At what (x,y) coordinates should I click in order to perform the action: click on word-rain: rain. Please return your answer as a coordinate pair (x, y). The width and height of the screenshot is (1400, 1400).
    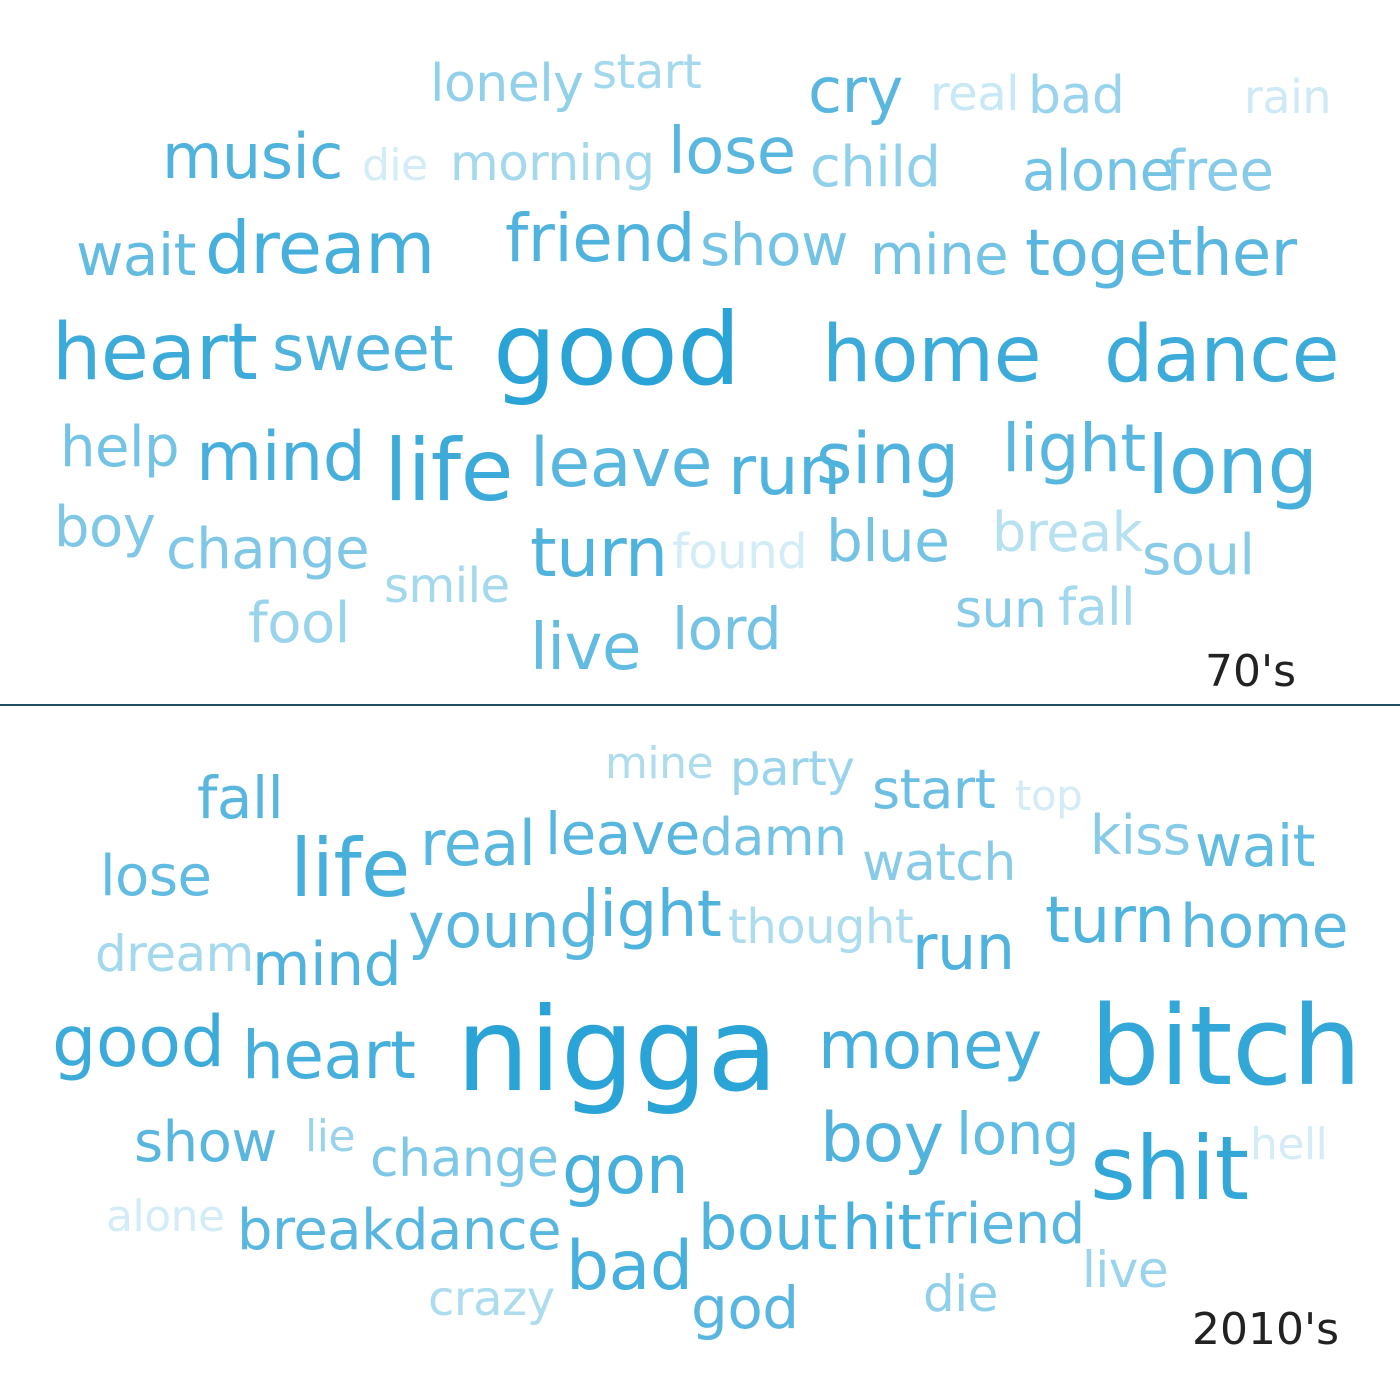
    Looking at the image, I should click on (1288, 97).